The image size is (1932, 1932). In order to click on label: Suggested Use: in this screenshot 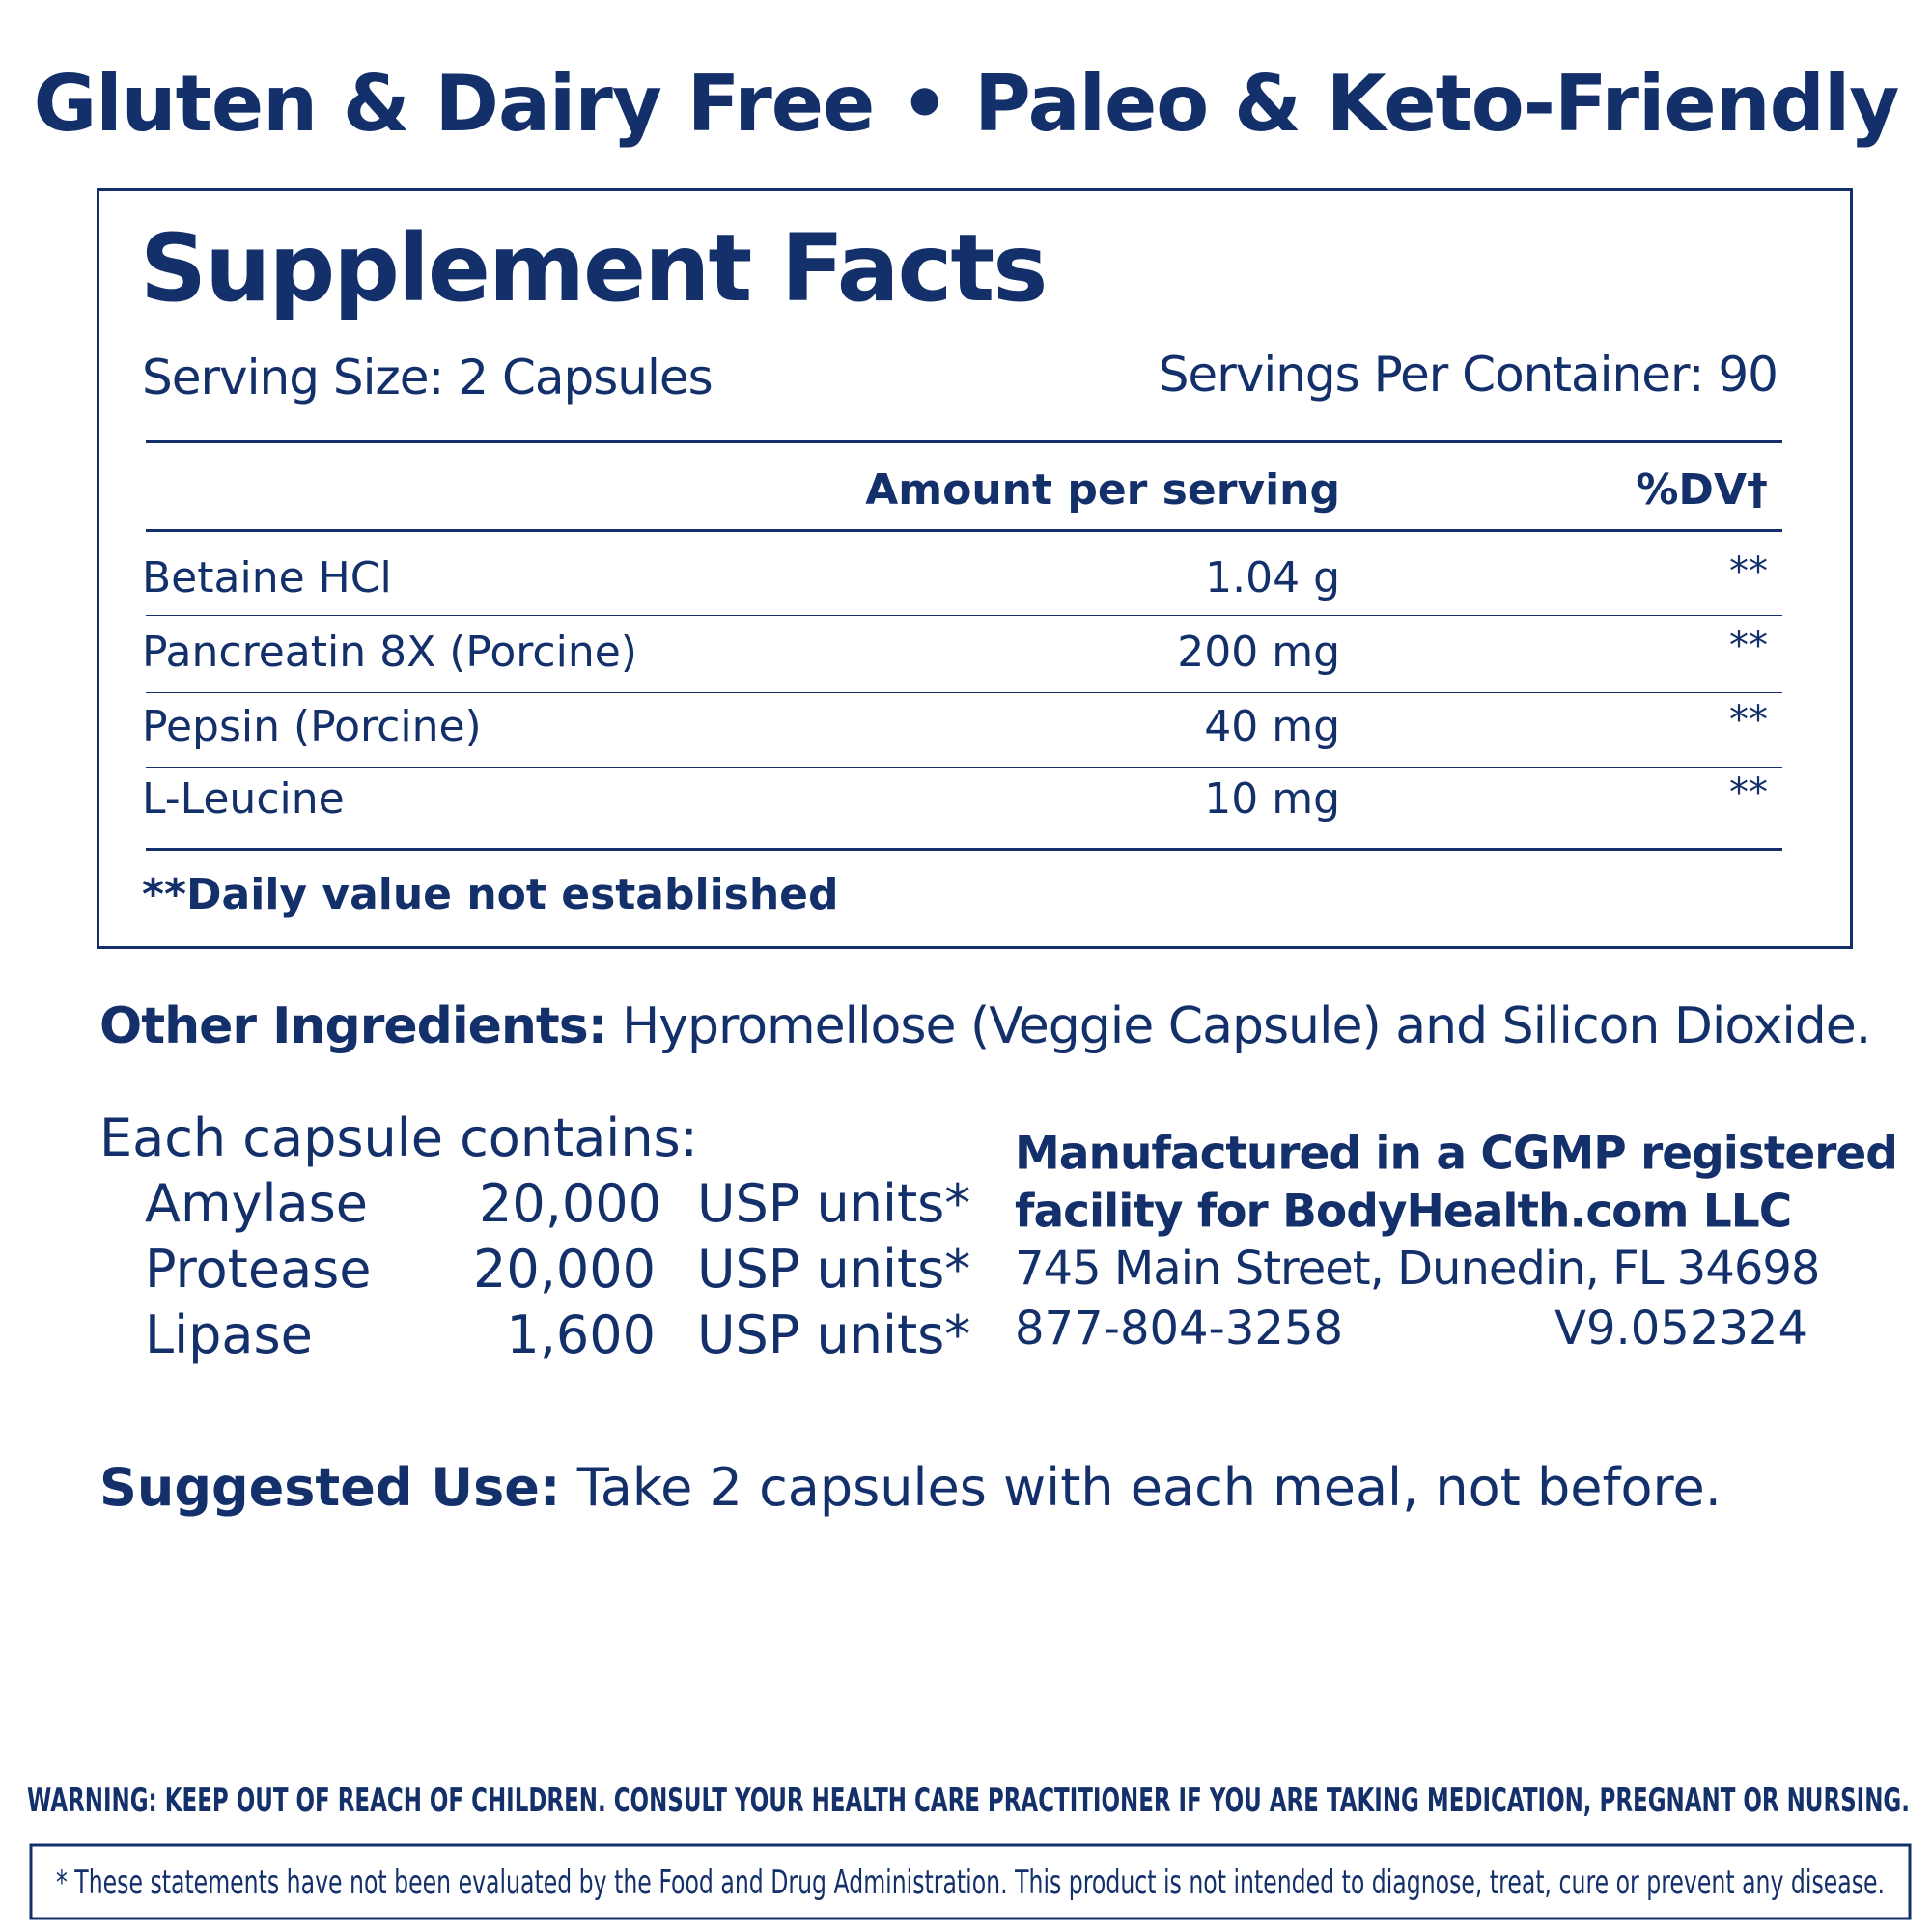, I will do `click(330, 1488)`.